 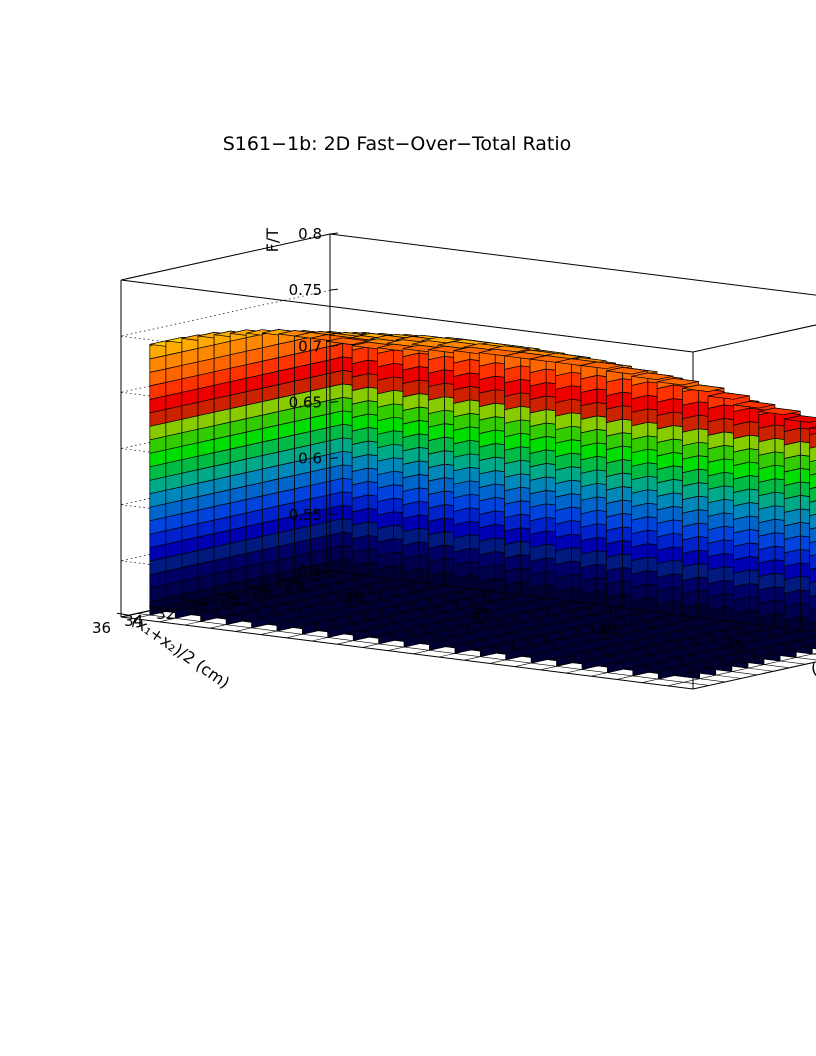 What do you see at coordinates (397, 144) in the screenshot?
I see `chart-title: S161−1b: 2D Fast−Over−Total Ratio` at bounding box center [397, 144].